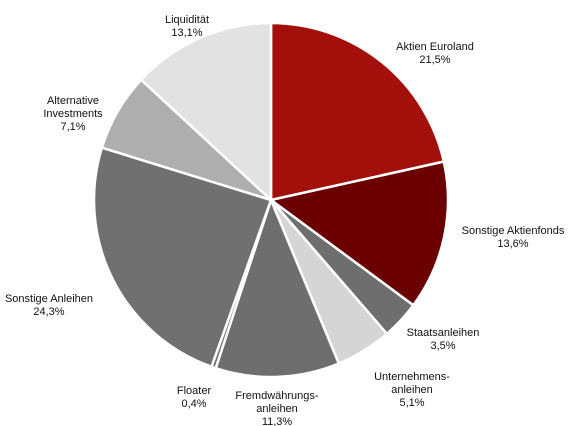 This screenshot has height=426, width=569. I want to click on pie-slice-fremdwährungs-anleihen, so click(277, 288).